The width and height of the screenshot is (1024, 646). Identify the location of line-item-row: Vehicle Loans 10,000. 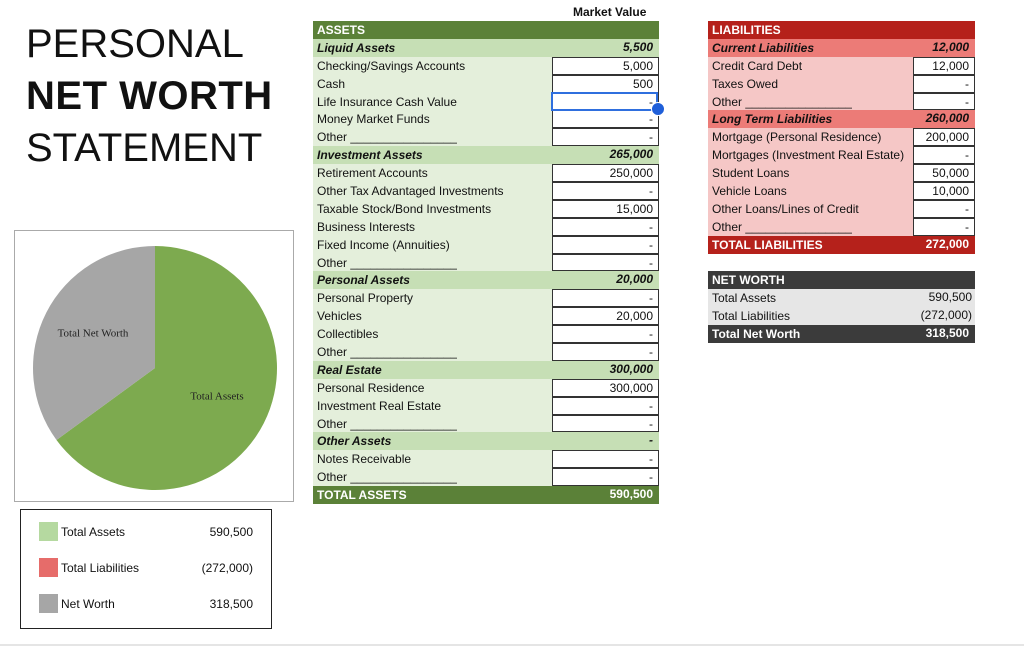
(841, 191).